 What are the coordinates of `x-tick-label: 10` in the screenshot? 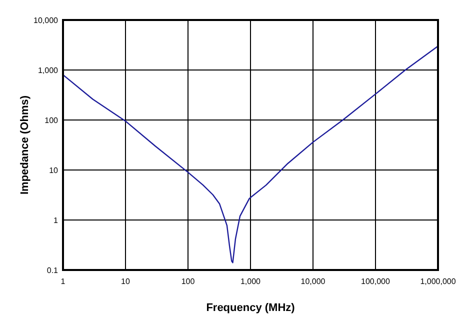 It's located at (125, 281).